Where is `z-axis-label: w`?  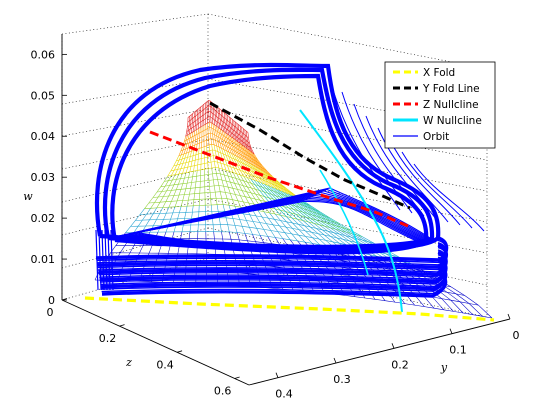 z-axis-label: w is located at coordinates (28, 196).